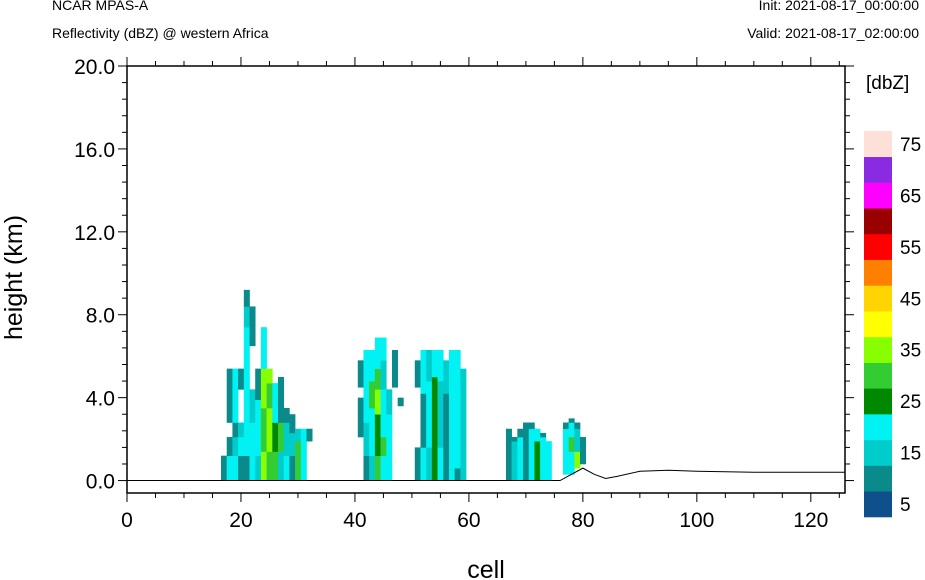 The image size is (925, 580). What do you see at coordinates (100, 399) in the screenshot?
I see `y-tick-label: 4.0` at bounding box center [100, 399].